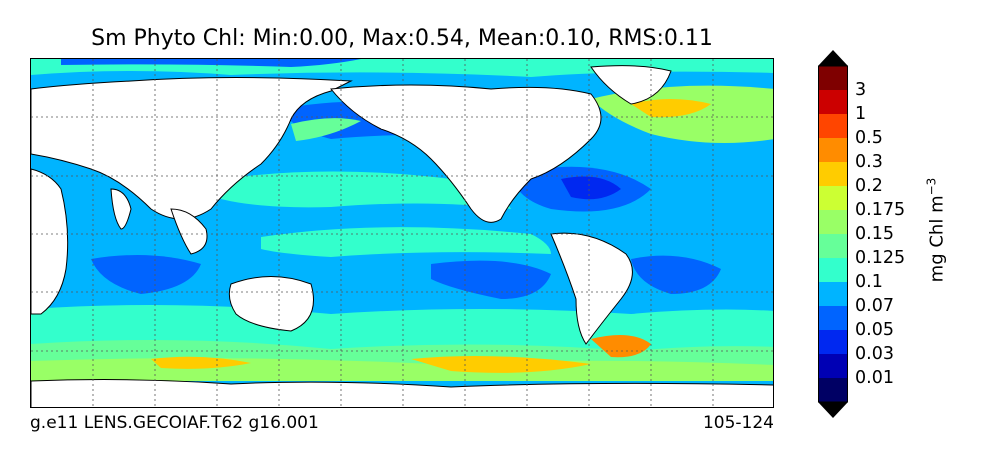  Describe the element at coordinates (50, 241) in the screenshot. I see `land-africa` at that location.